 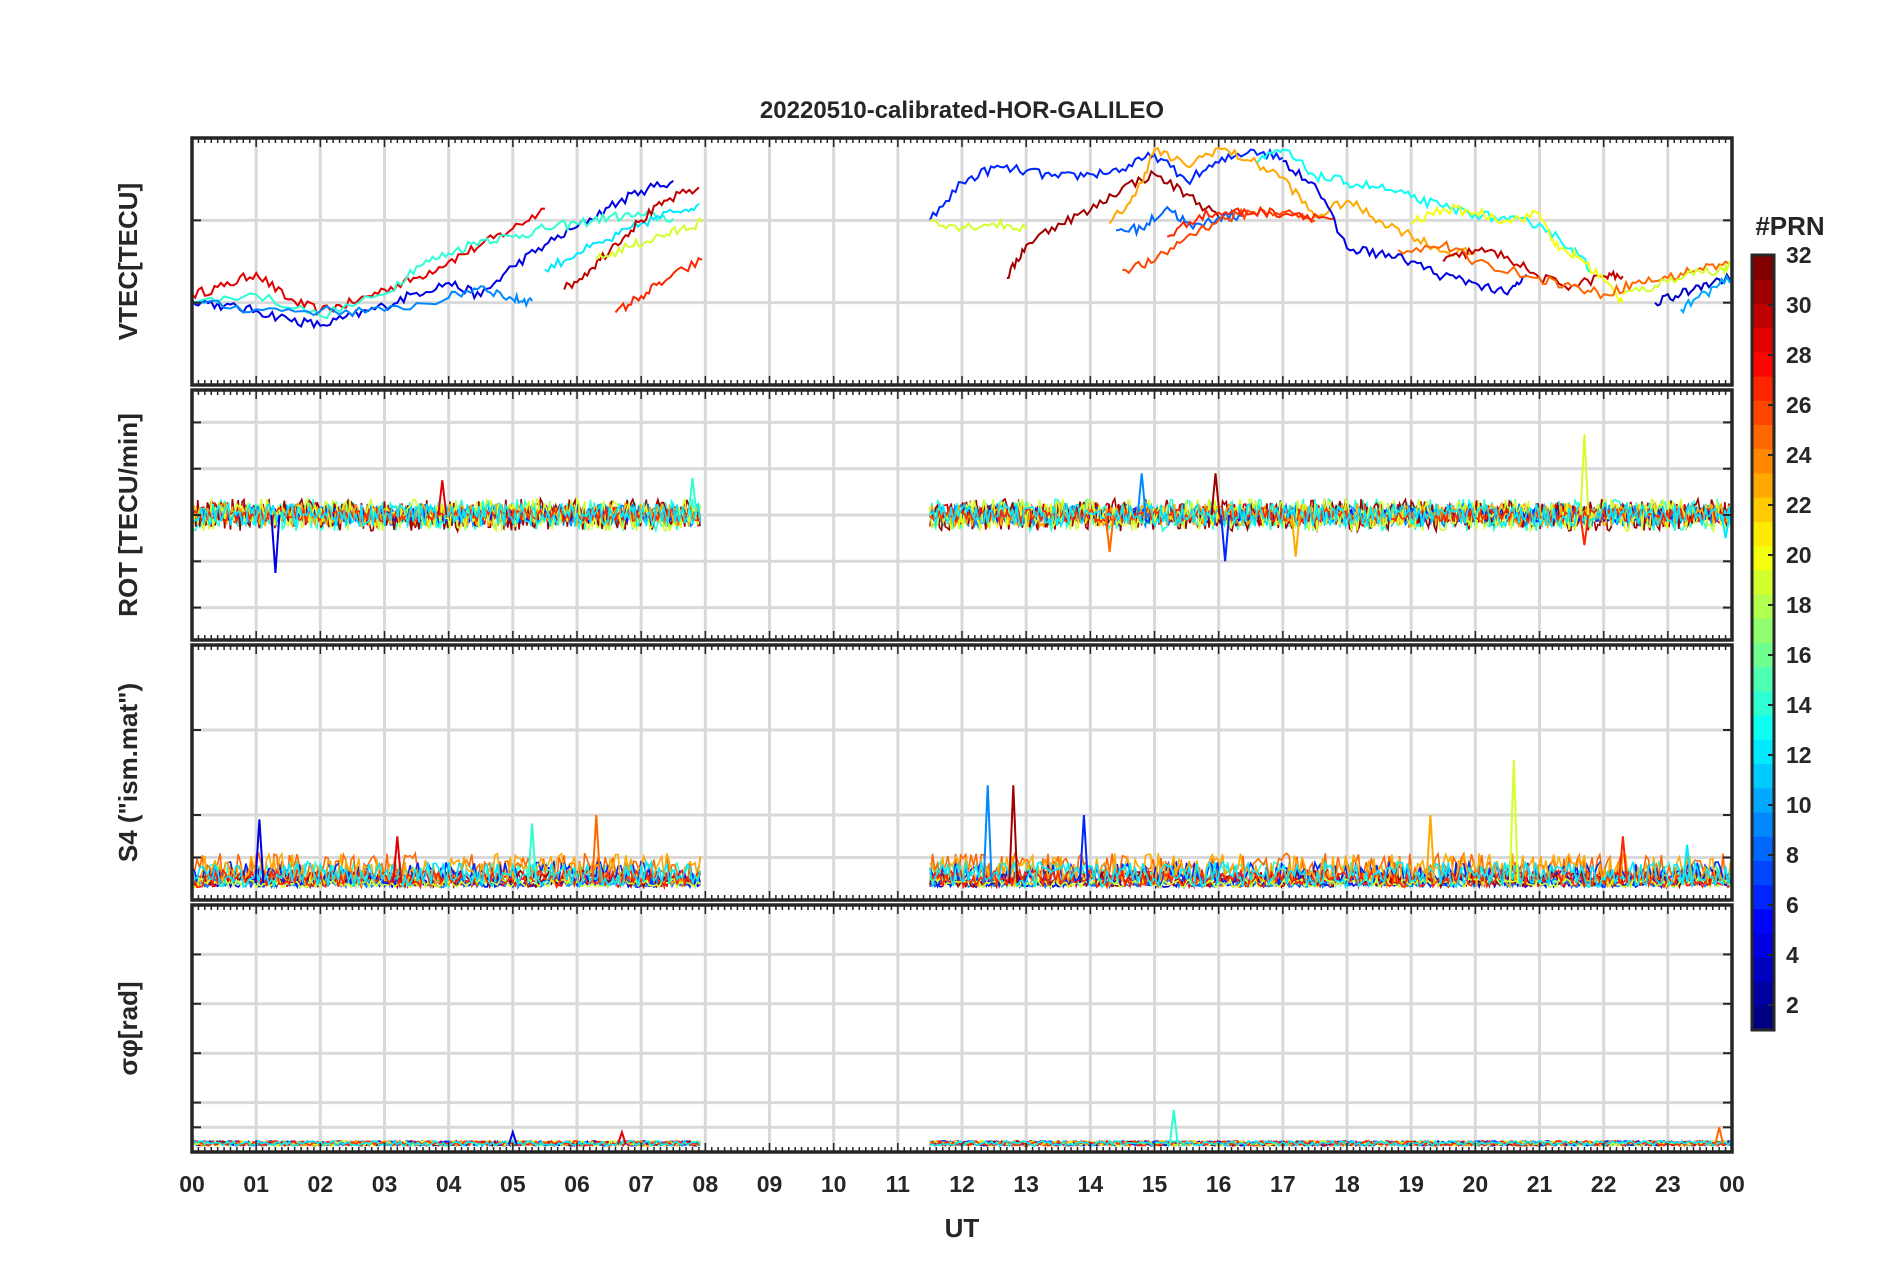 What do you see at coordinates (770, 1184) in the screenshot?
I see `x-tick-label: 09` at bounding box center [770, 1184].